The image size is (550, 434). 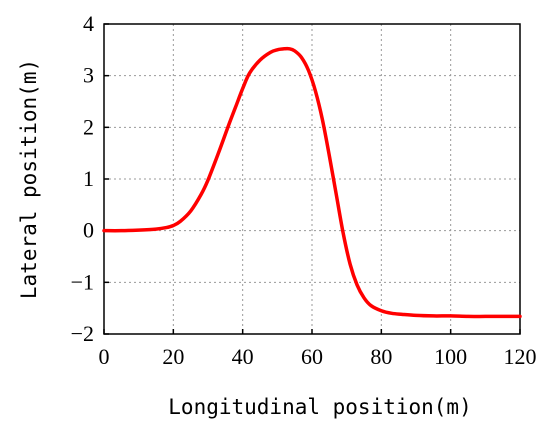 What do you see at coordinates (29, 179) in the screenshot?
I see `y-axis-label: Lateral position(m)` at bounding box center [29, 179].